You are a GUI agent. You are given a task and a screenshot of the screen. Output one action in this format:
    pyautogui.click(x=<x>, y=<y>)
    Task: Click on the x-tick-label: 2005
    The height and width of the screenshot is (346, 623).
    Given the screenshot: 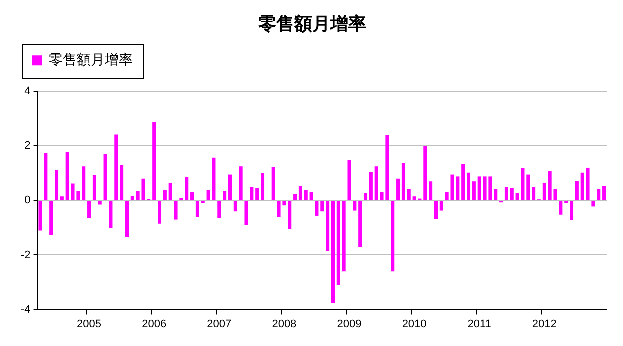 What is the action you would take?
    pyautogui.click(x=89, y=324)
    